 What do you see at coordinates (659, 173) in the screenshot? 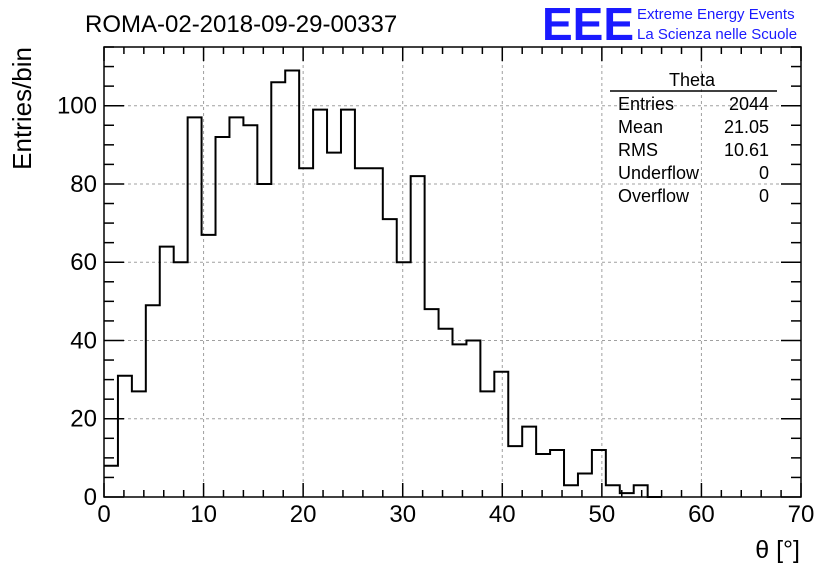
I see `stats-label-underflow: Underflow` at bounding box center [659, 173].